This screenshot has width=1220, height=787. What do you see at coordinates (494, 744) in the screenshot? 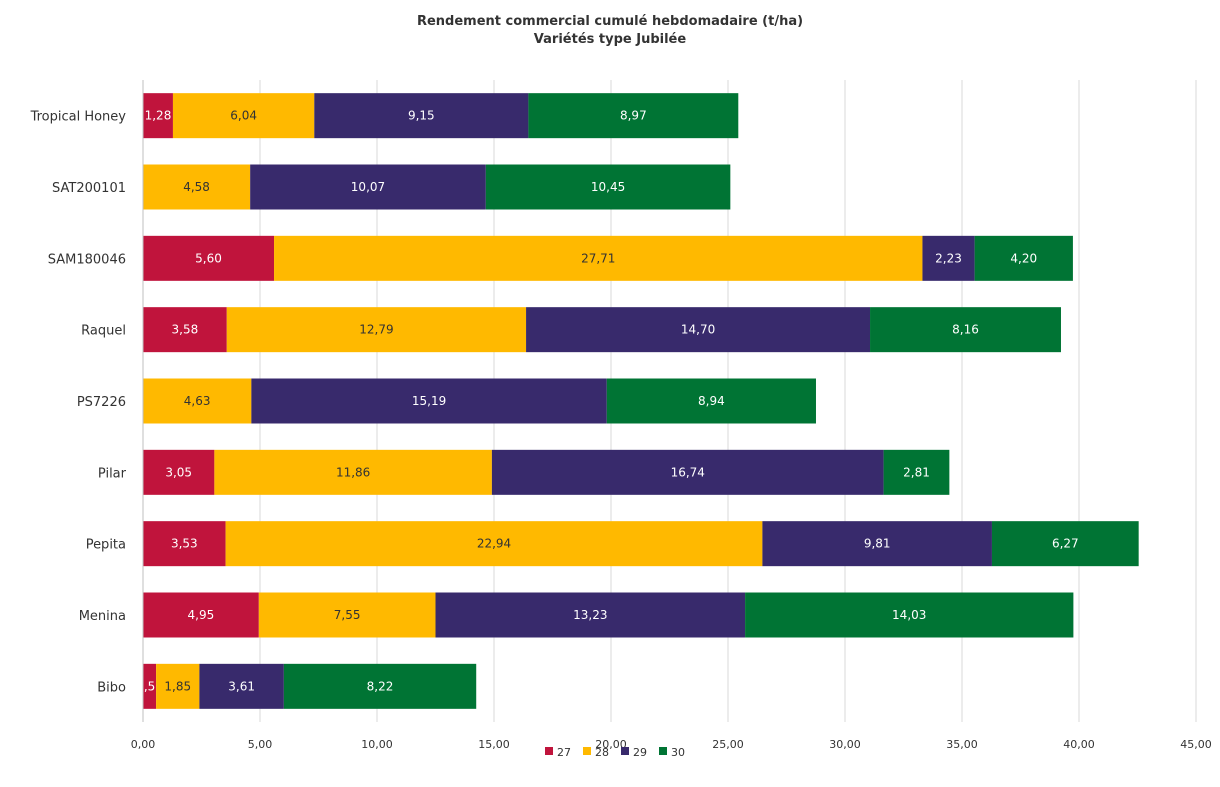
I see `x-tick-label: 15,00` at bounding box center [494, 744].